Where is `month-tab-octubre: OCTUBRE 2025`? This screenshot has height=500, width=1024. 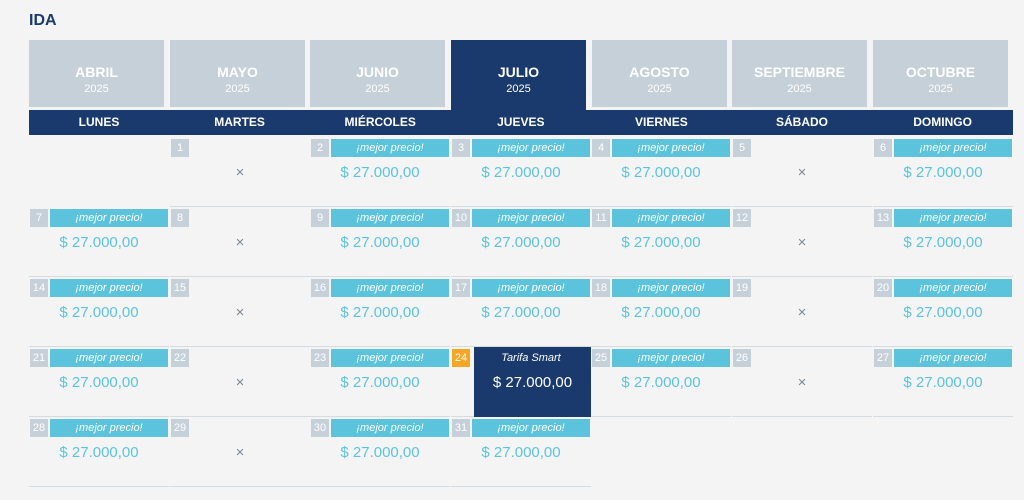 month-tab-octubre: OCTUBRE 2025 is located at coordinates (940, 73).